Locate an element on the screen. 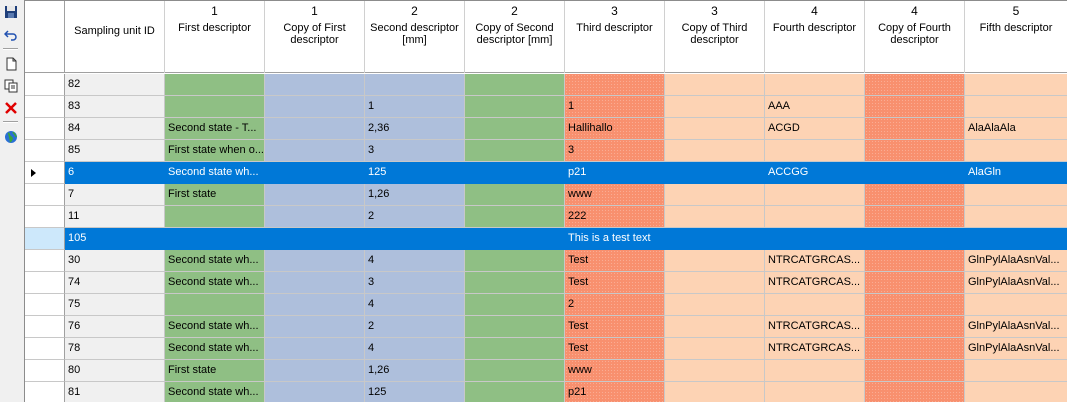  cell-third-descriptor: www is located at coordinates (615, 371).